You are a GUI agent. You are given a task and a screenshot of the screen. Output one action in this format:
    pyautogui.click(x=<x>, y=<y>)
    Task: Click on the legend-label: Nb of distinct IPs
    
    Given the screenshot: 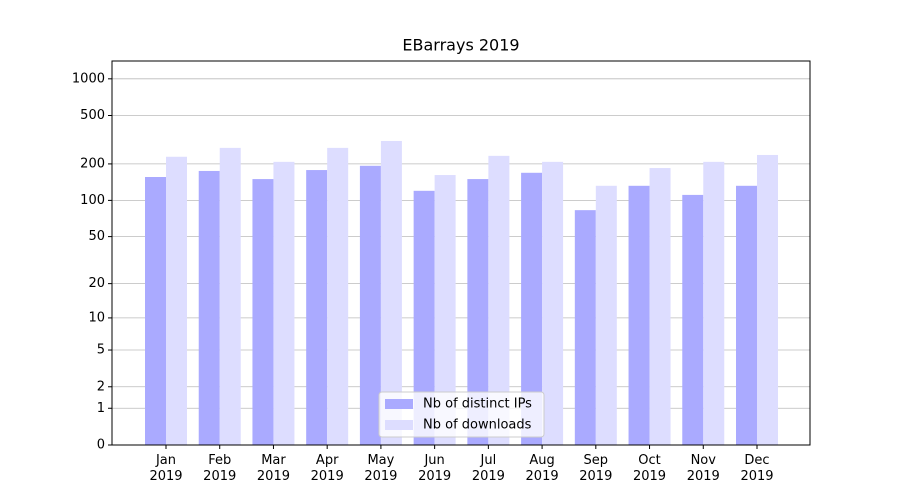 What is the action you would take?
    pyautogui.click(x=477, y=404)
    